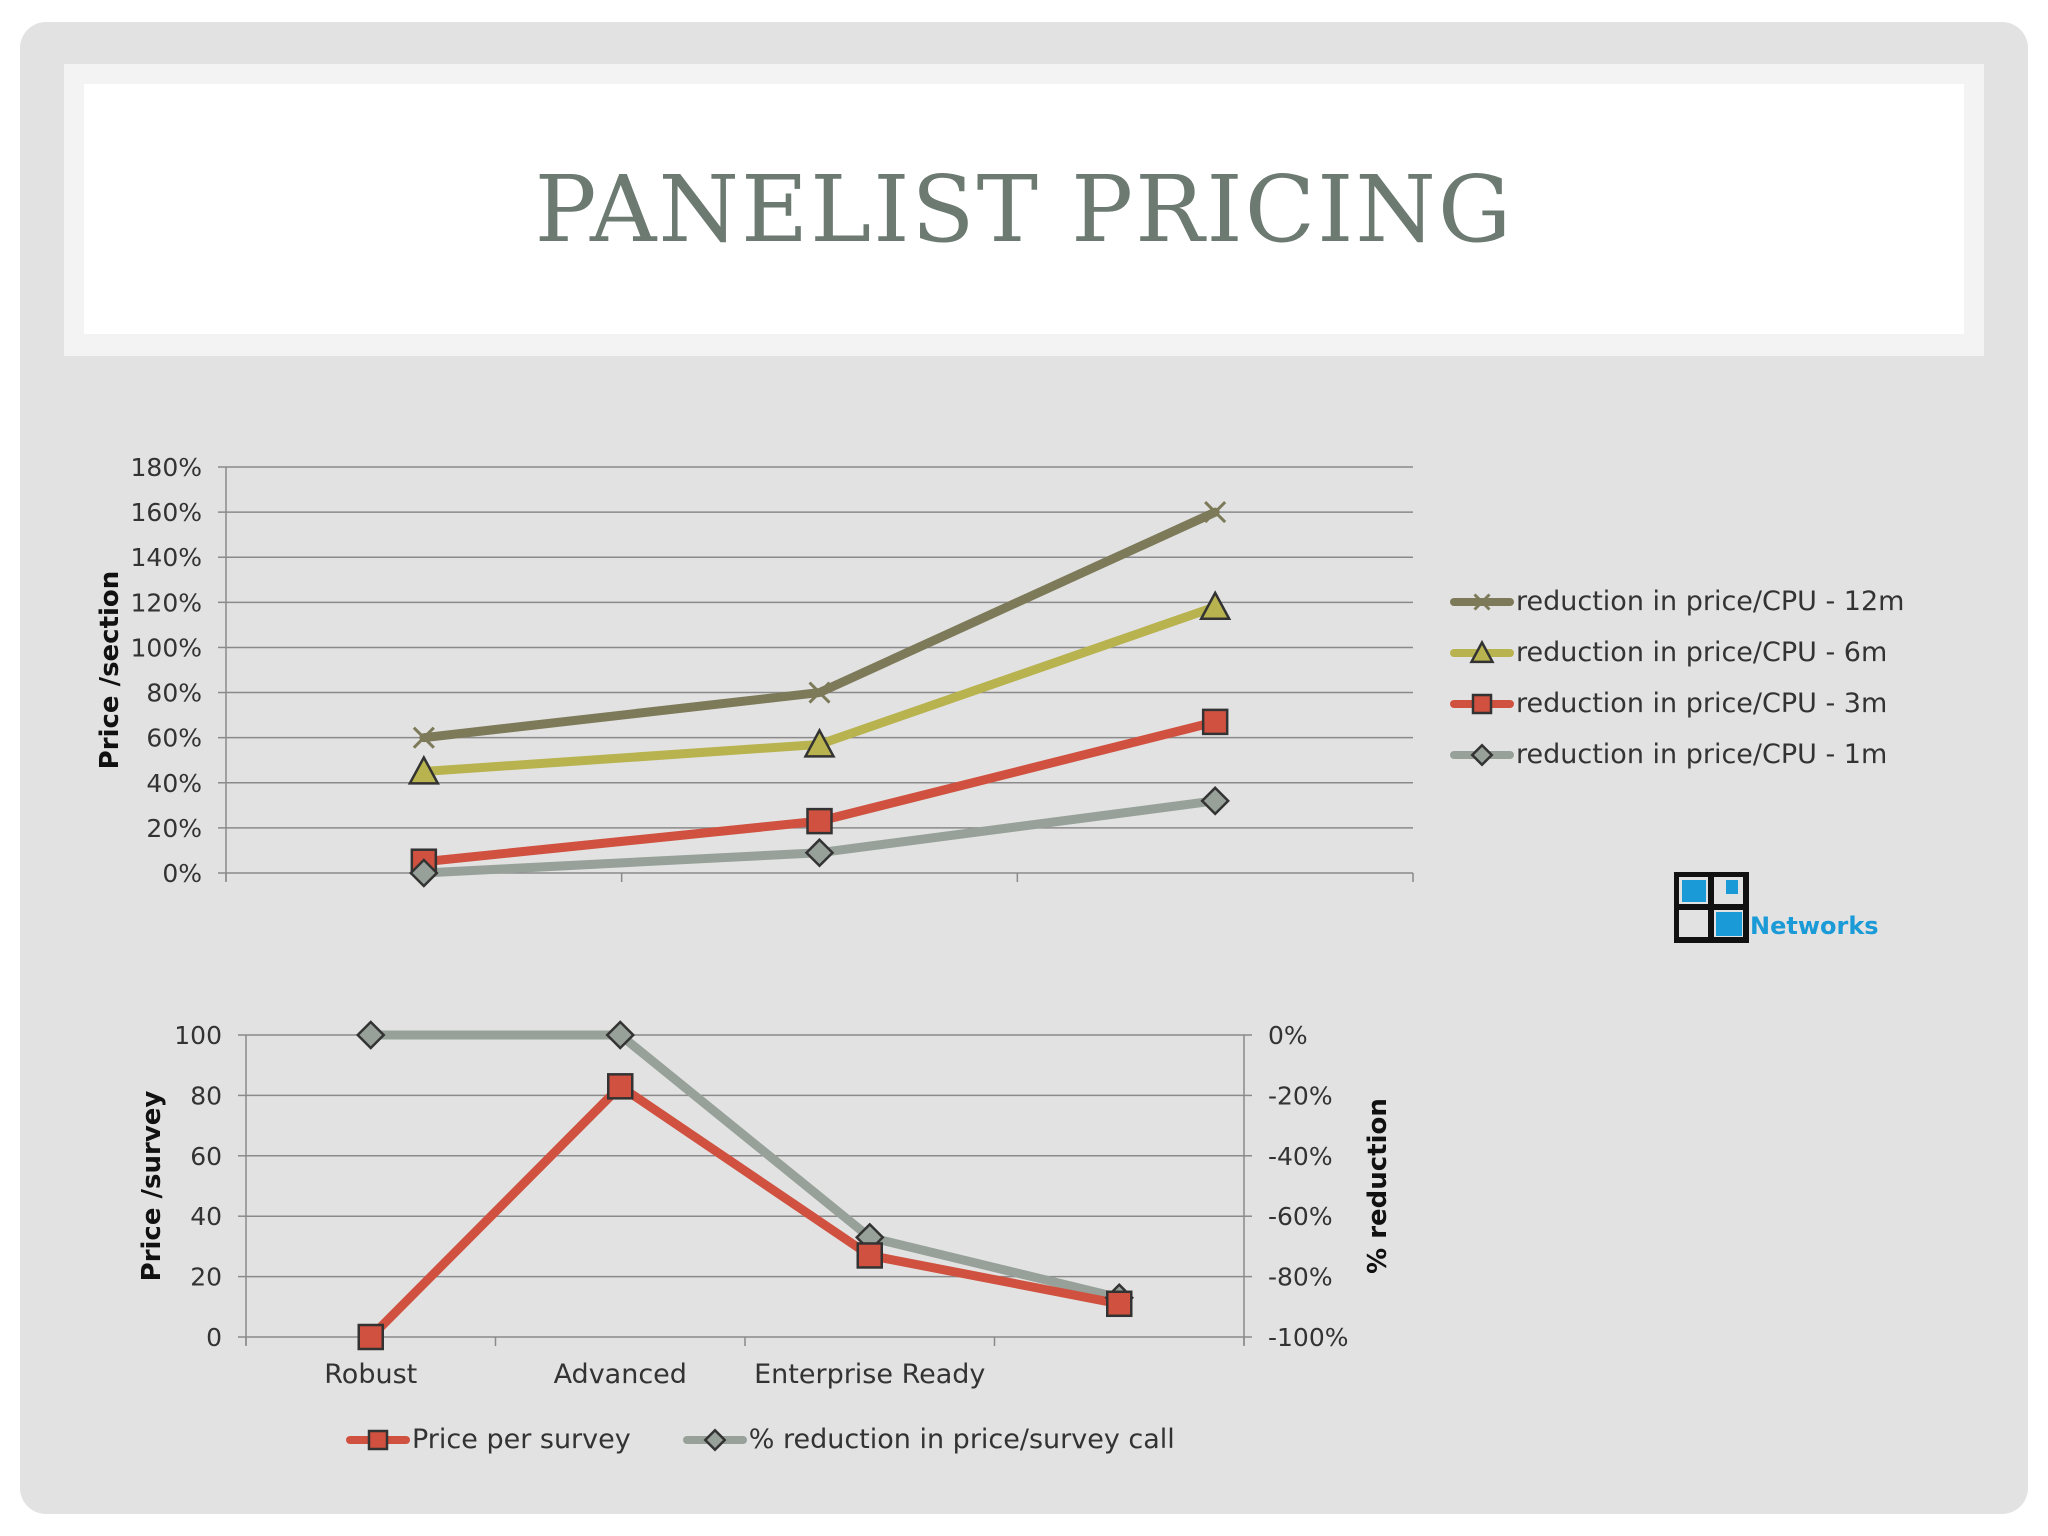  I want to click on legend-label: reduction in price/CPU - 12m, so click(1710, 601).